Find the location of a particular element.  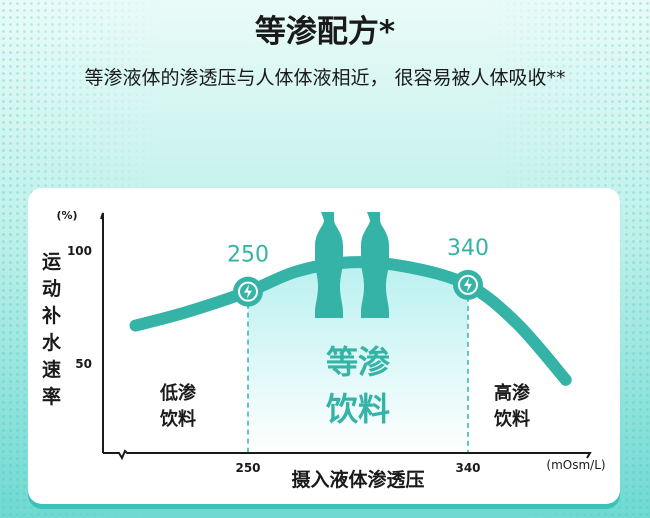

y-axis-label-char: 水 is located at coordinates (52, 343).